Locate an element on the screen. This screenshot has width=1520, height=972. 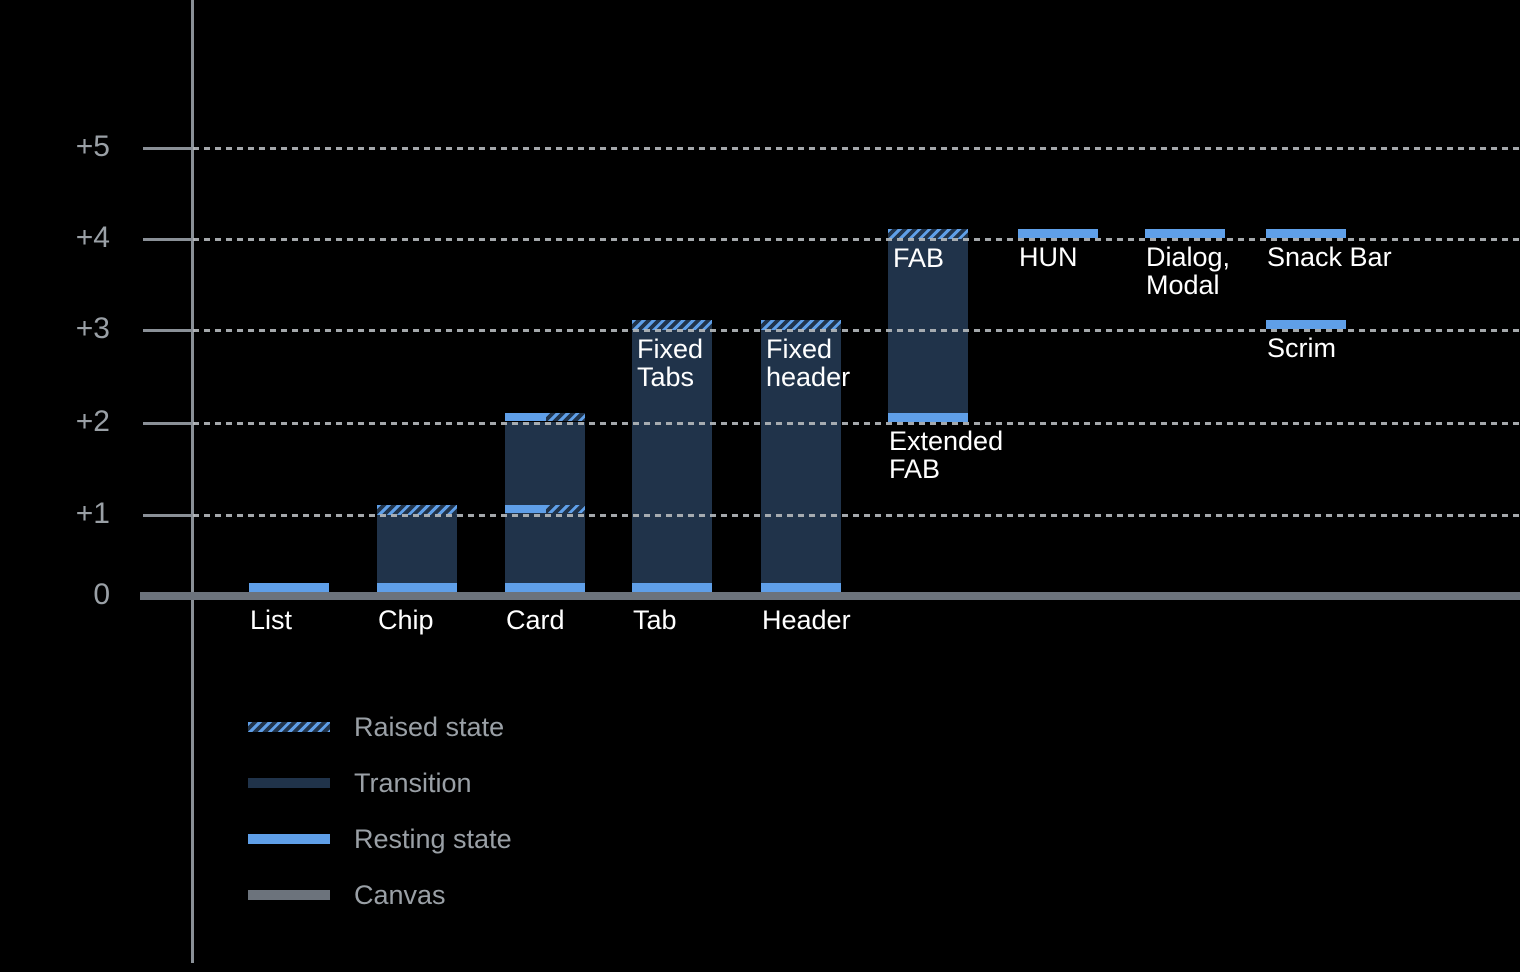
legend-label: Raised state is located at coordinates (429, 727).